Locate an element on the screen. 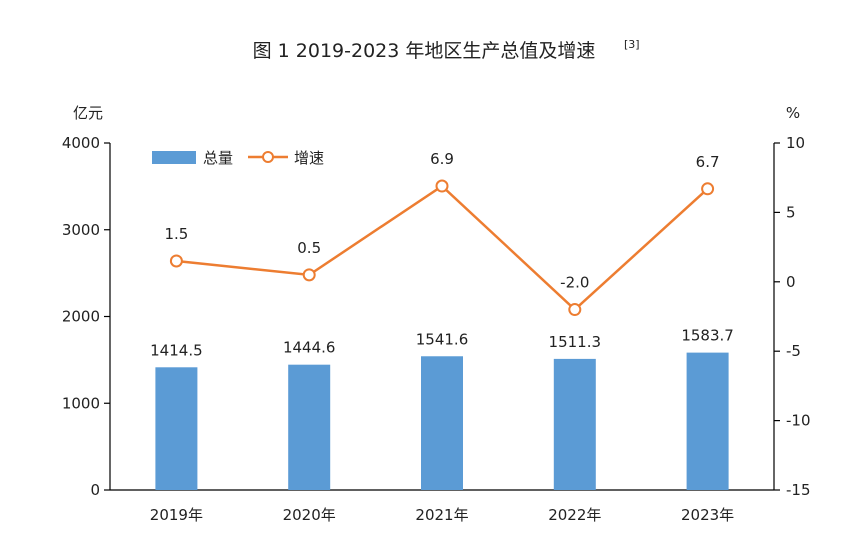 Image resolution: width=865 pixels, height=540 pixels. right-tick-label: -5 is located at coordinates (793, 351).